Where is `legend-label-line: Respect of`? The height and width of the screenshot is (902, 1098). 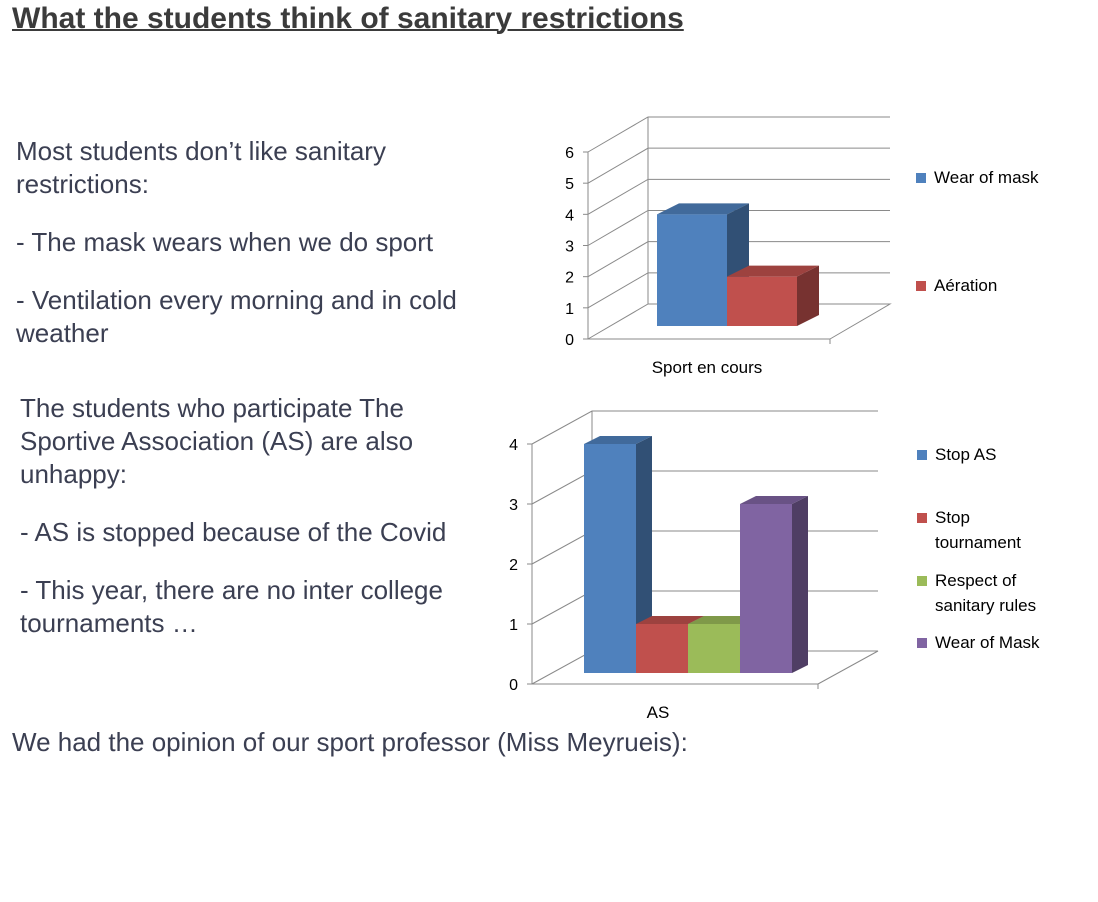
legend-label-line: Respect of is located at coordinates (976, 580).